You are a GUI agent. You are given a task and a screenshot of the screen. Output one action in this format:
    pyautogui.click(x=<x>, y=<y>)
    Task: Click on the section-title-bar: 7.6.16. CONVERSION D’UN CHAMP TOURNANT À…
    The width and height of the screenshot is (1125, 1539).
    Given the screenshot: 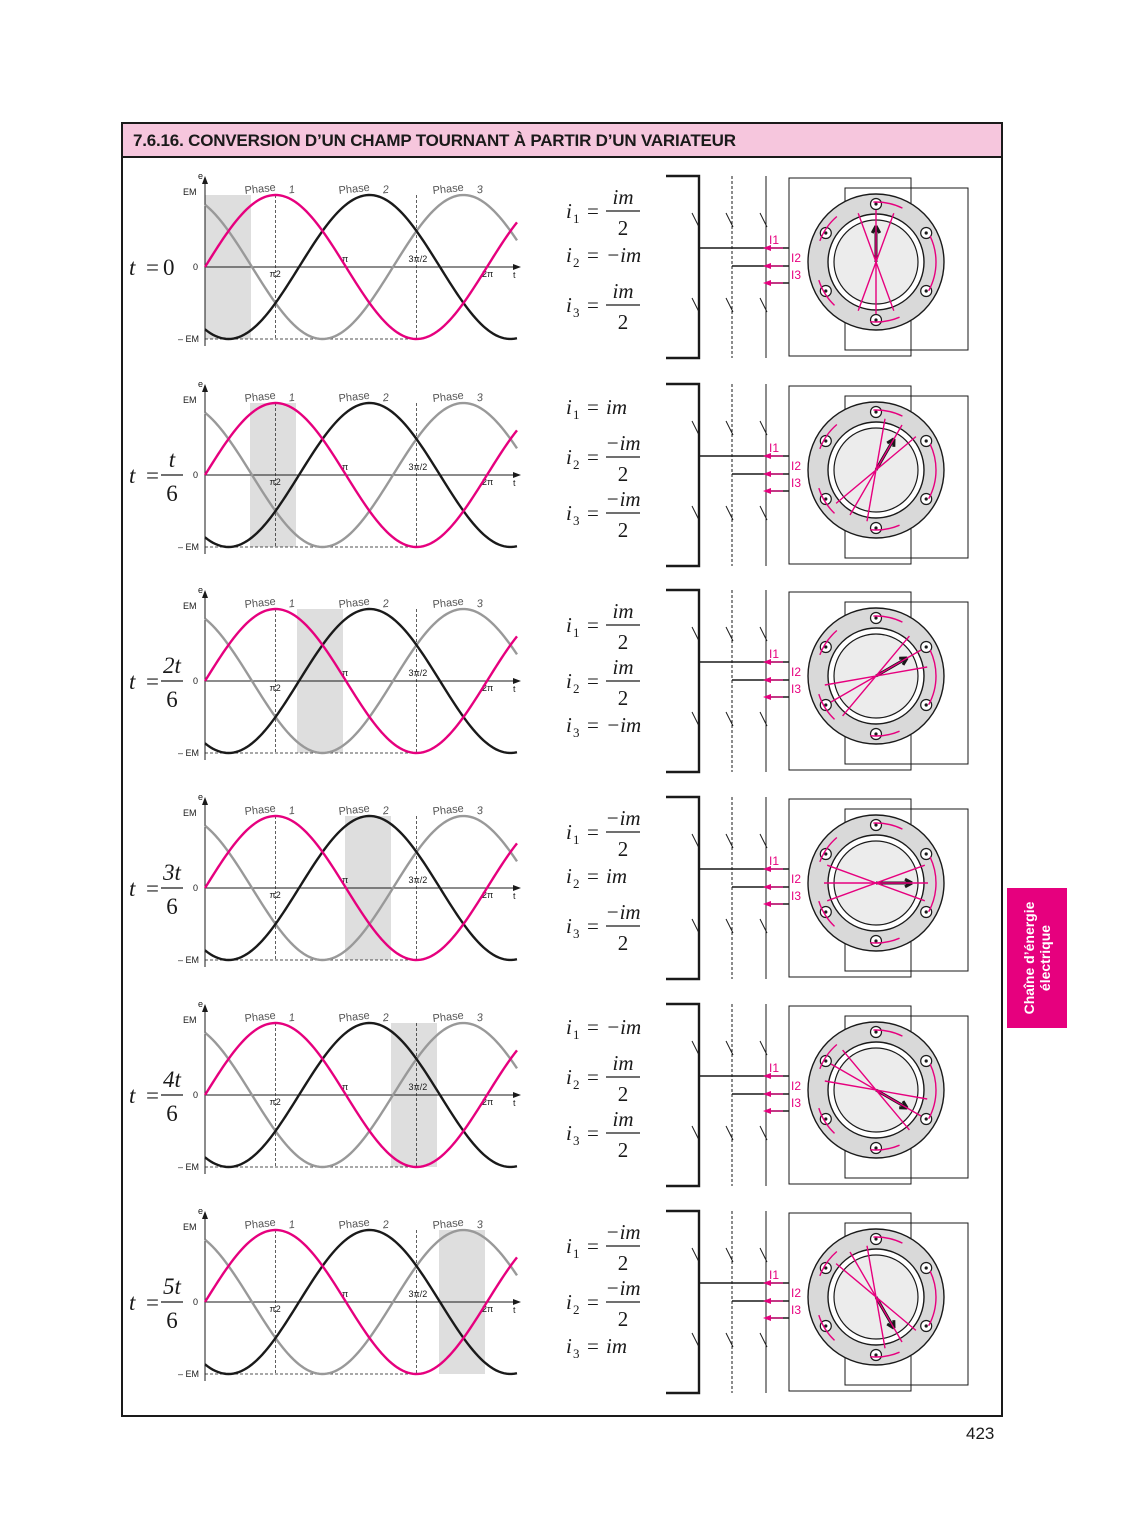 What is the action you would take?
    pyautogui.click(x=562, y=141)
    